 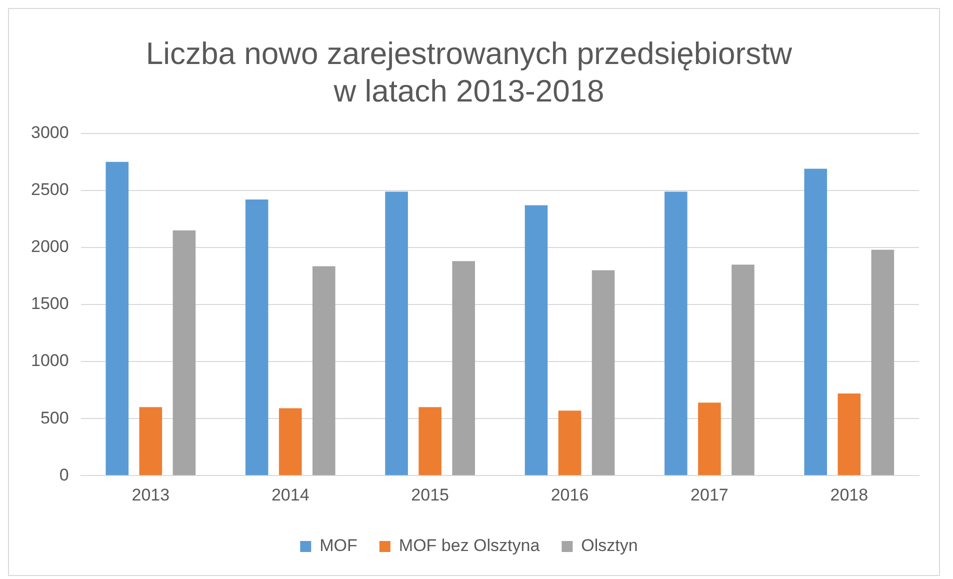 What do you see at coordinates (290, 494) in the screenshot?
I see `x-tick-label: 2014` at bounding box center [290, 494].